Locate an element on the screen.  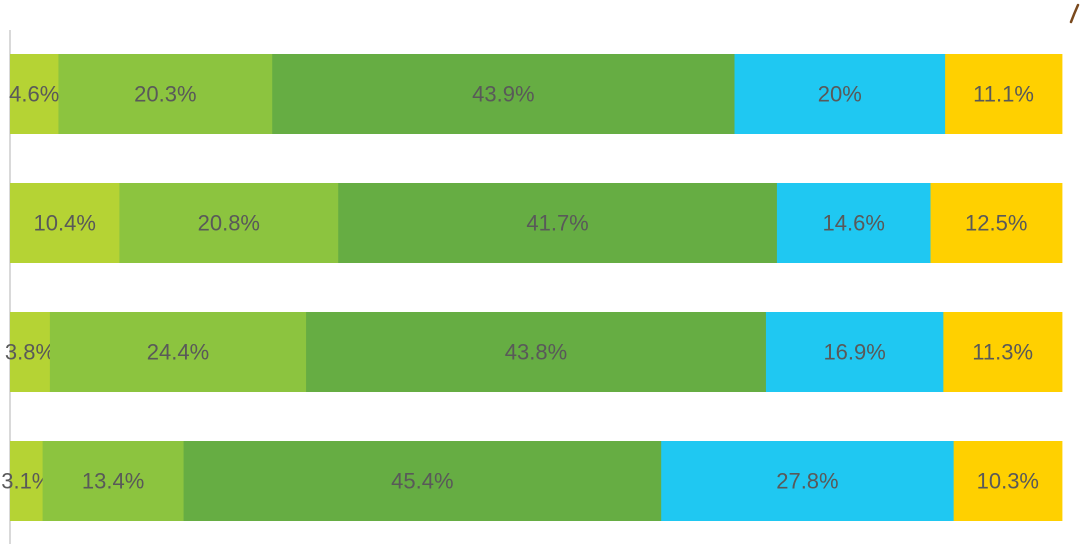
data-label-r4-s5: 10.3% is located at coordinates (1008, 481).